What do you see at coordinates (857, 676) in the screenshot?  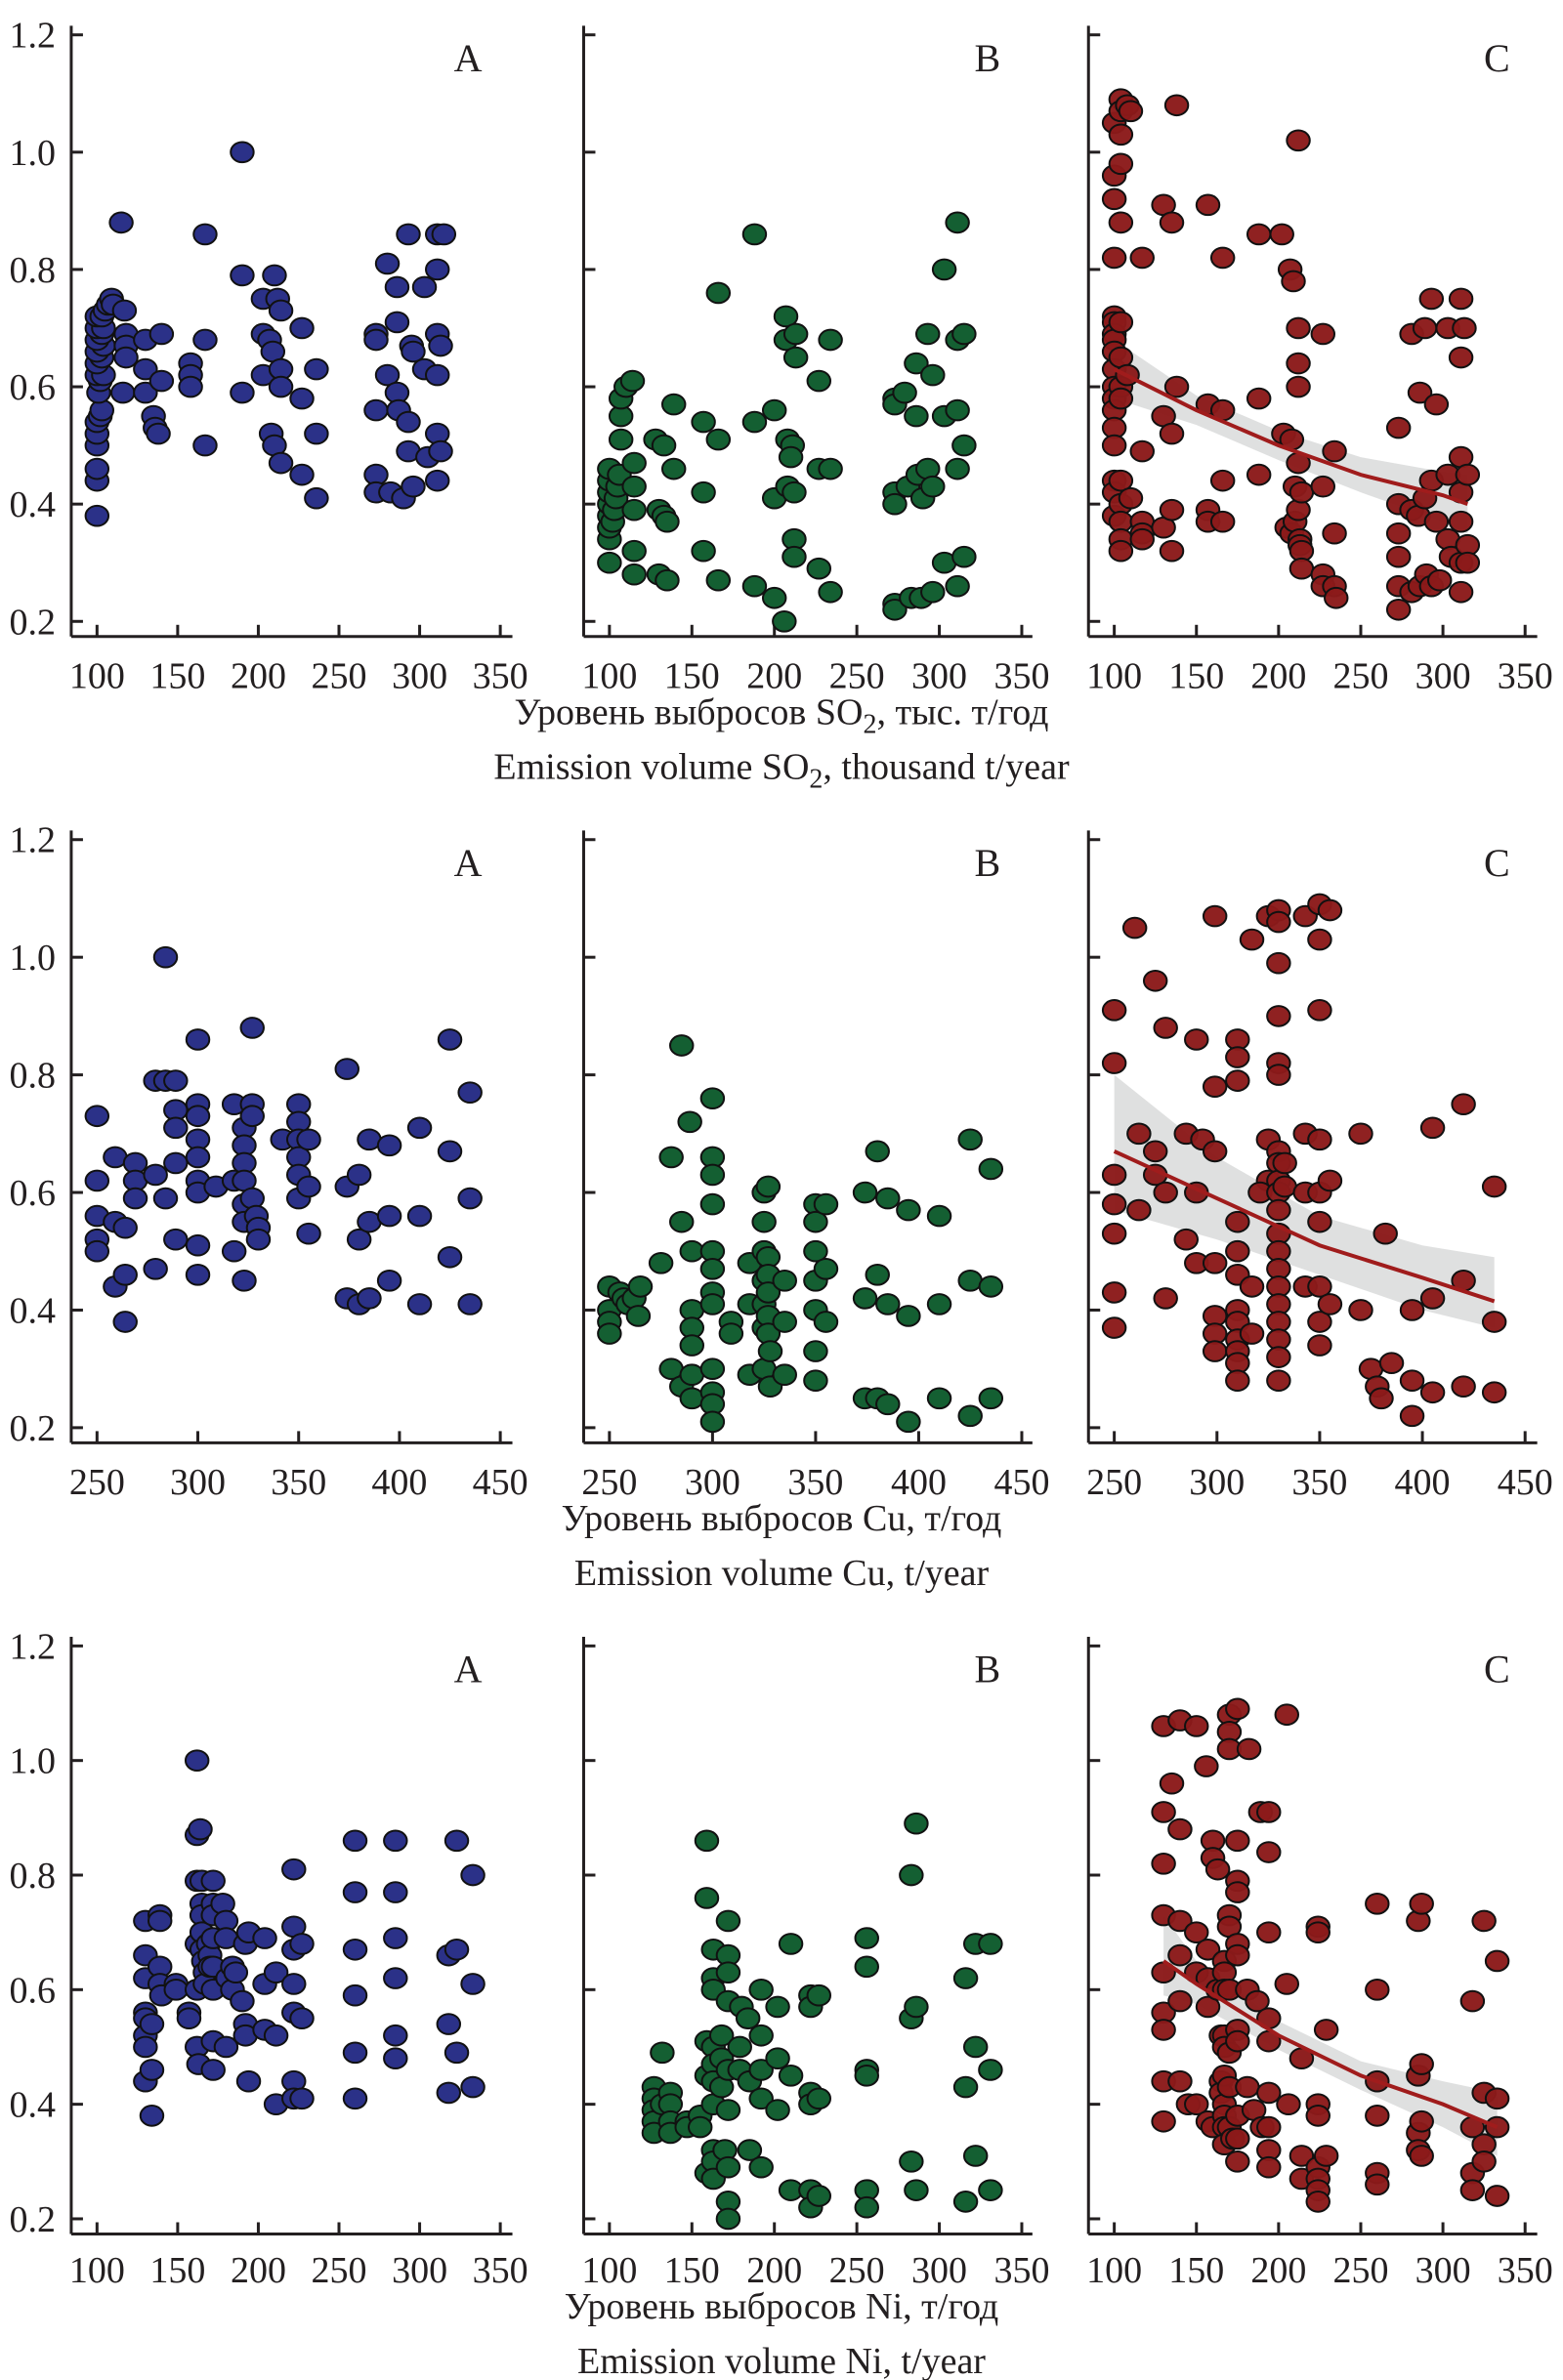 I see `row1-panel-b-x-tick-label: 250` at bounding box center [857, 676].